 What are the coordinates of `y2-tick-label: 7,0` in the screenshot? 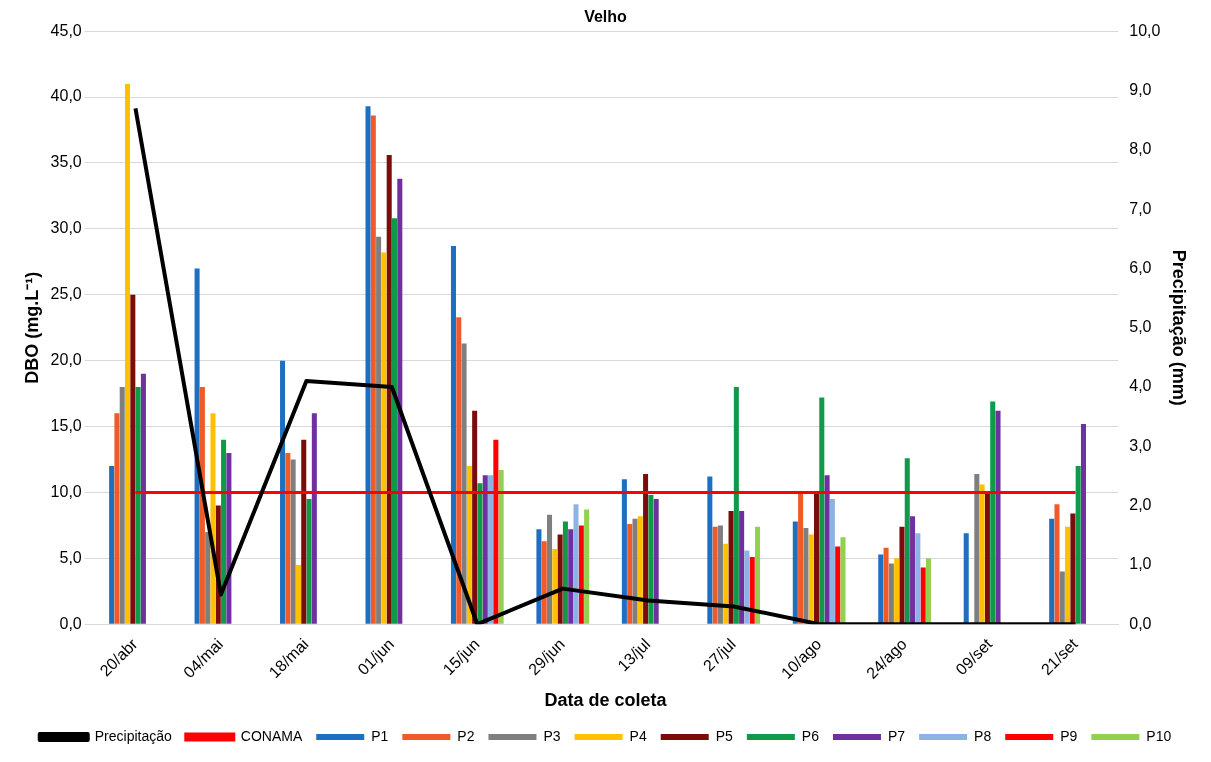 It's located at (1140, 208).